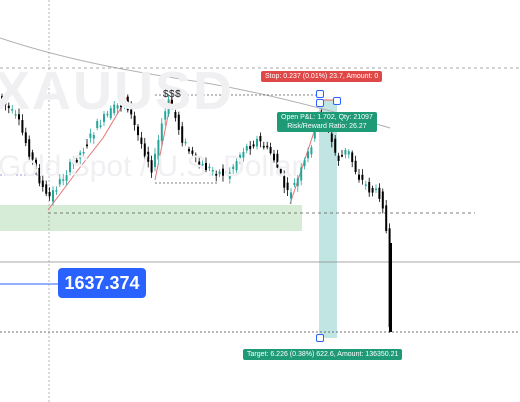 This screenshot has height=402, width=520. What do you see at coordinates (322, 76) in the screenshot?
I see `stop-info-tag: Stop: 0.237 (0.01%) 23.7, Amount: 0` at bounding box center [322, 76].